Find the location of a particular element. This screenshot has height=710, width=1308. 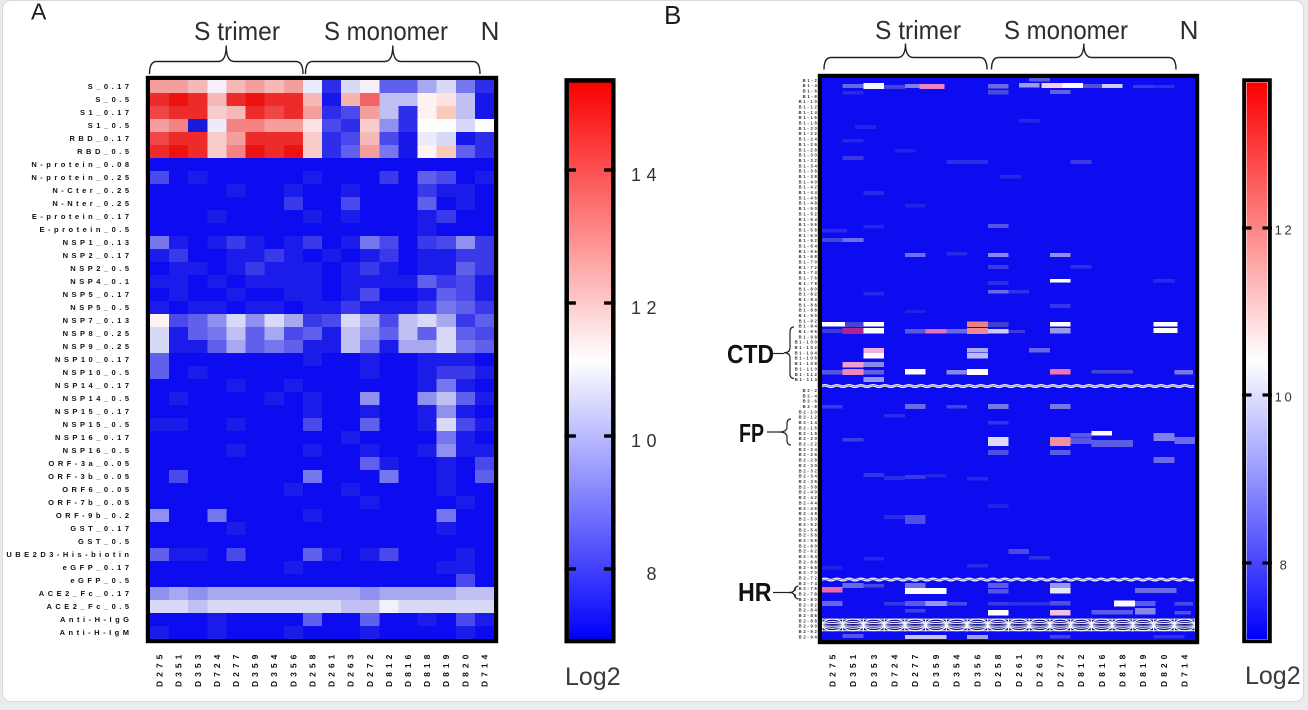

svg-text: B2-6 is located at coordinates (811, 401).